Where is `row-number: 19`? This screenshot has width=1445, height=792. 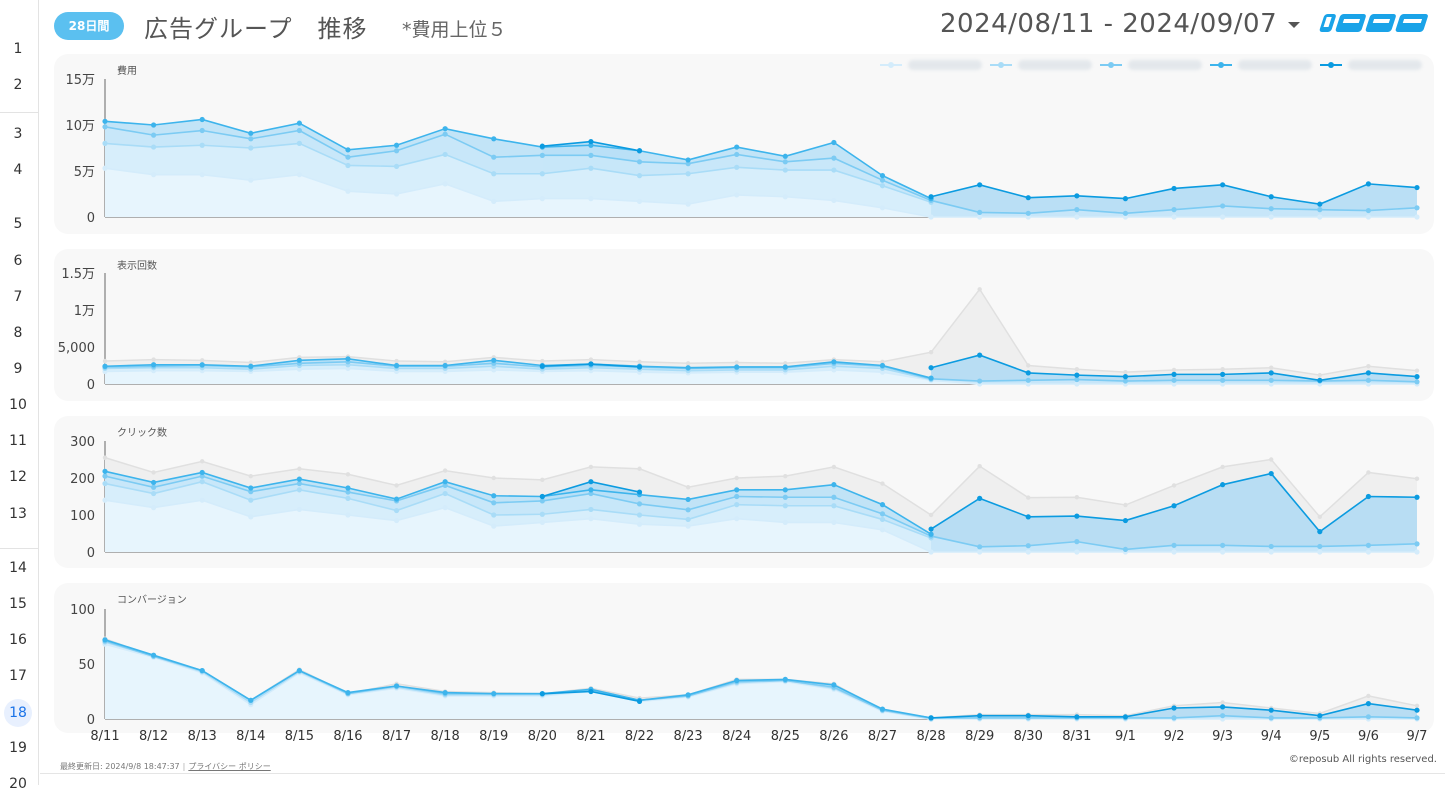 row-number: 19 is located at coordinates (18, 748).